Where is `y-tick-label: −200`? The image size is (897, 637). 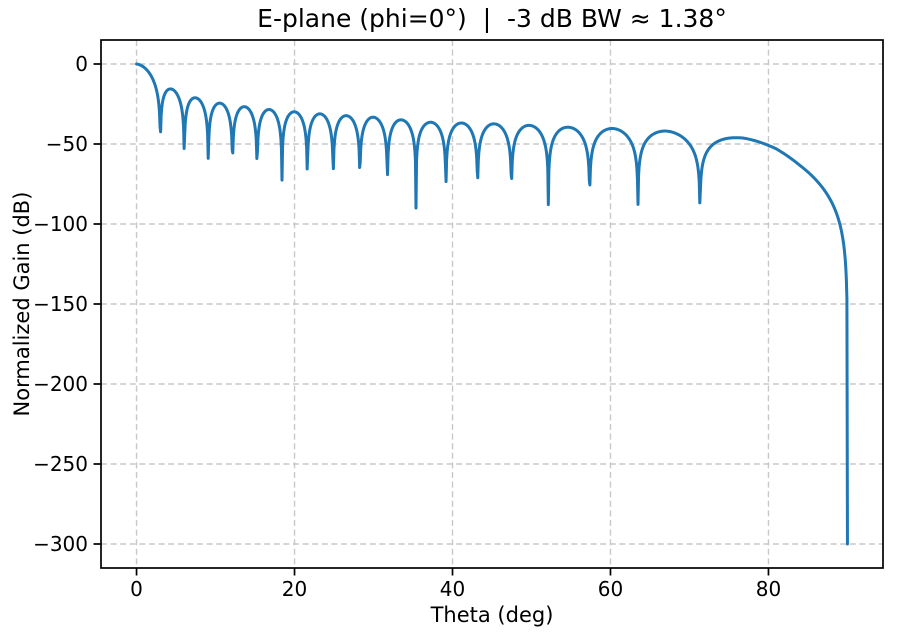 y-tick-label: −200 is located at coordinates (60, 384).